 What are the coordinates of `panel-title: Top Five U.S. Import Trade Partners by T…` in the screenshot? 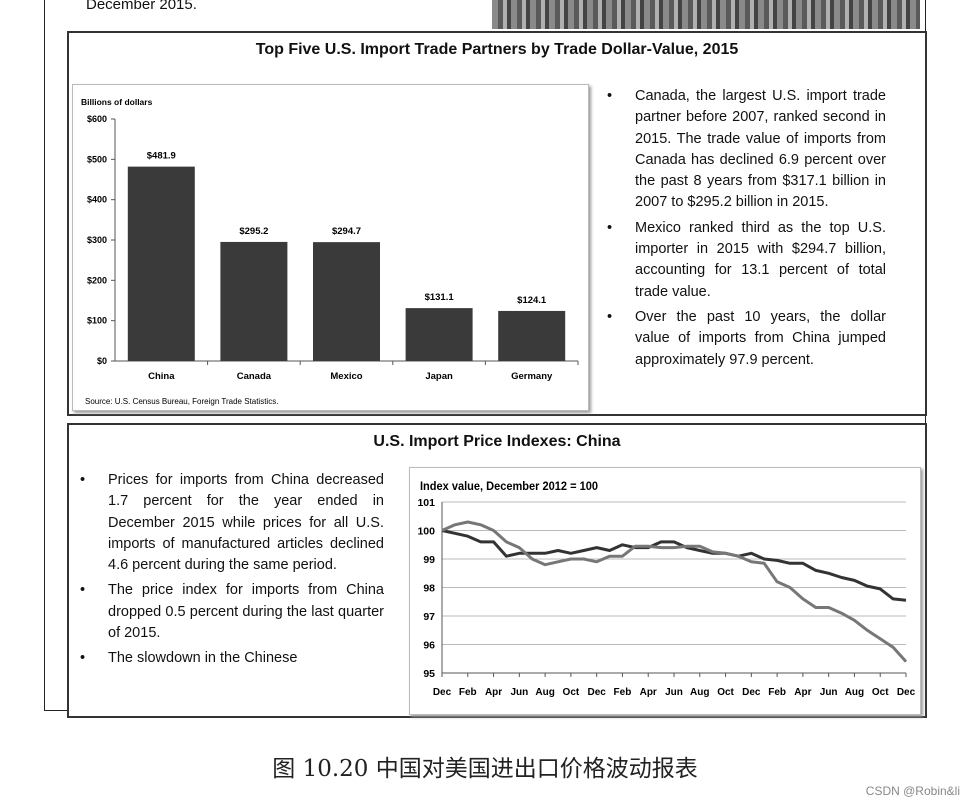 It's located at (497, 49).